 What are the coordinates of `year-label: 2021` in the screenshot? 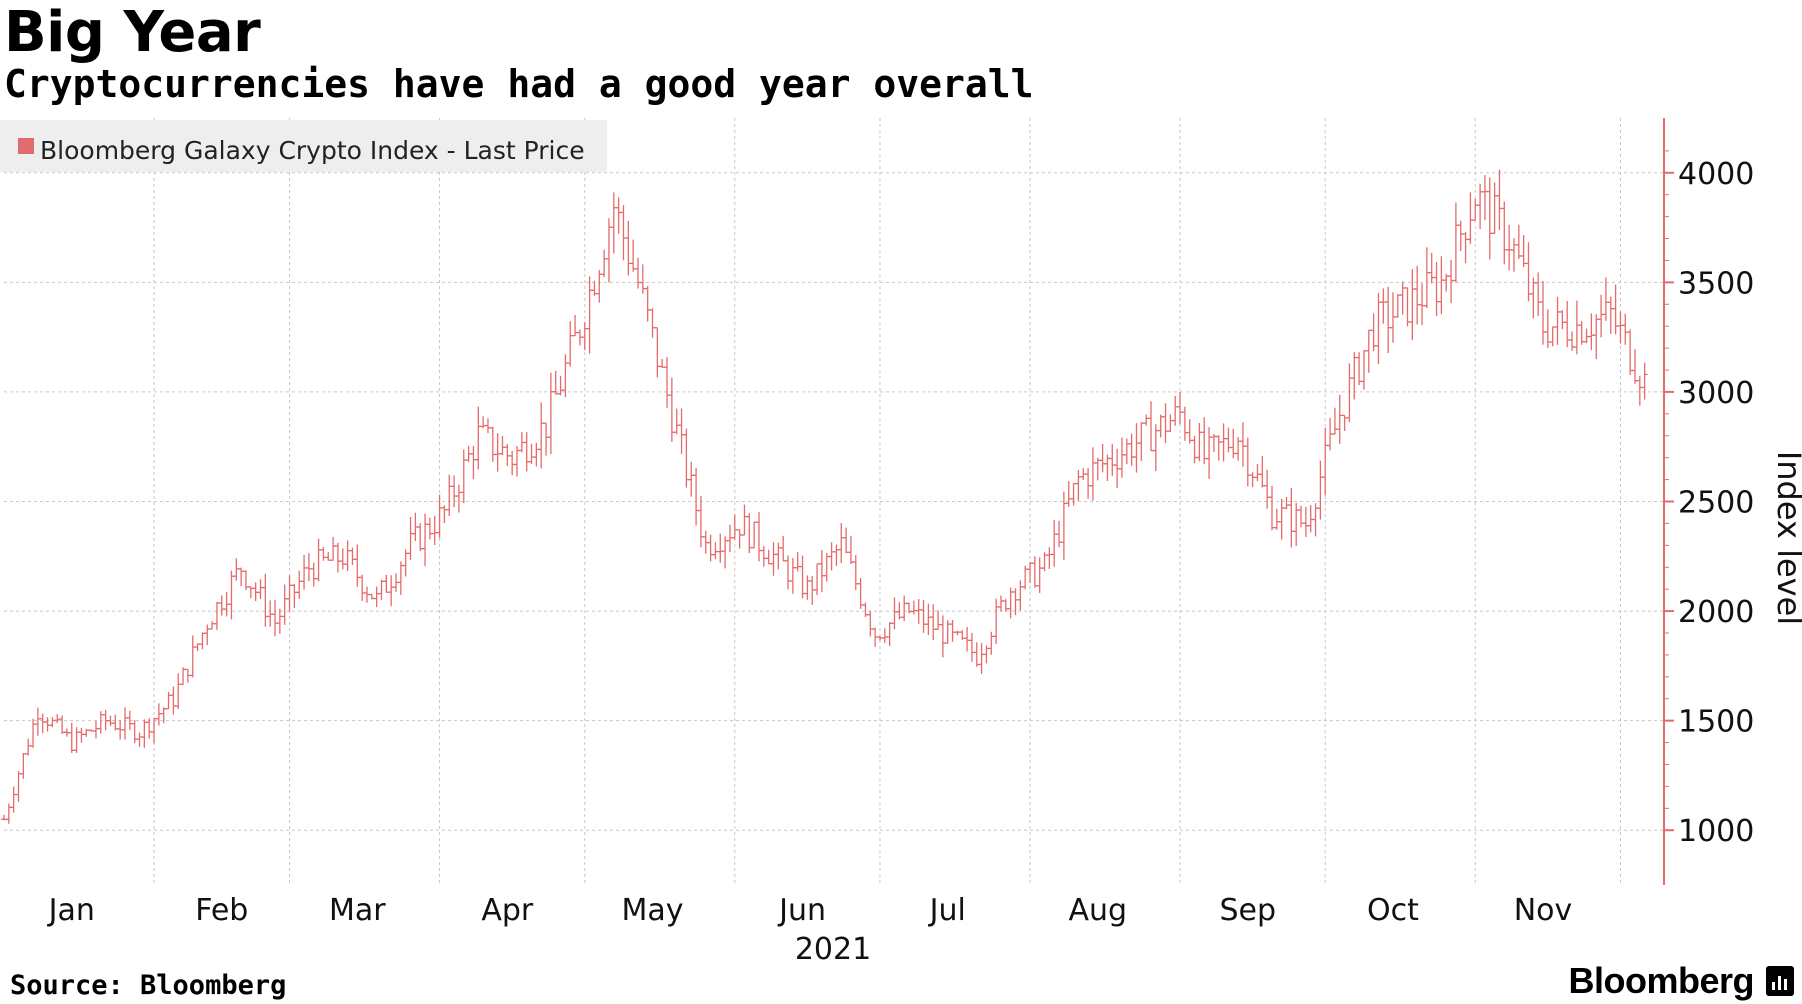 It's located at (833, 949).